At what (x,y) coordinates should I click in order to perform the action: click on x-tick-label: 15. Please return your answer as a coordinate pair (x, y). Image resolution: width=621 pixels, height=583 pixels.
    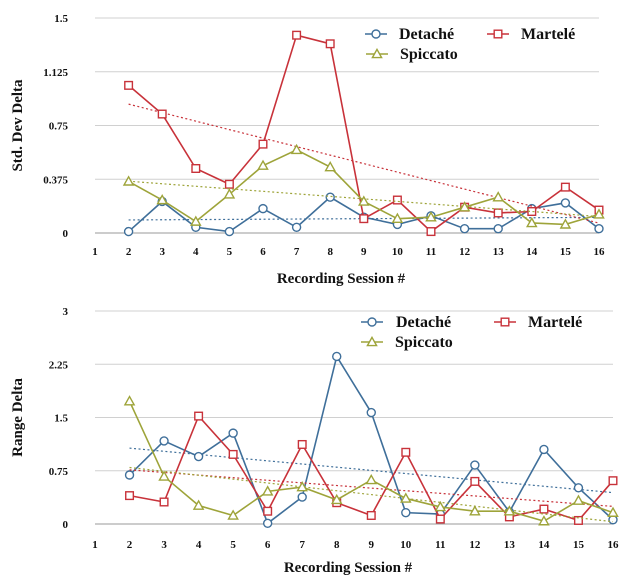
    Looking at the image, I should click on (566, 252).